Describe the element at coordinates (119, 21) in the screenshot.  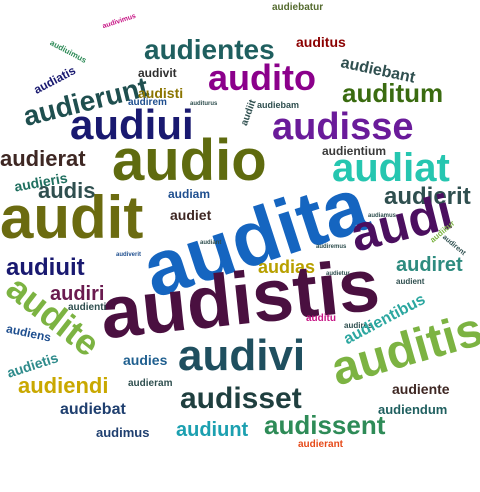
I see `word: audivimus` at that location.